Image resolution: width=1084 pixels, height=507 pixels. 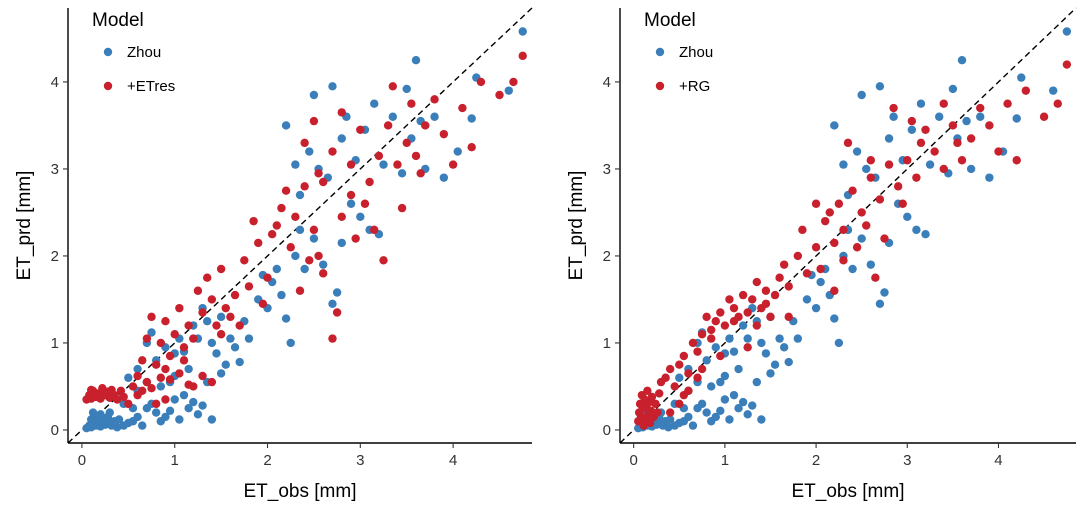 What do you see at coordinates (998, 460) in the screenshot?
I see `x-tick-label: 4` at bounding box center [998, 460].